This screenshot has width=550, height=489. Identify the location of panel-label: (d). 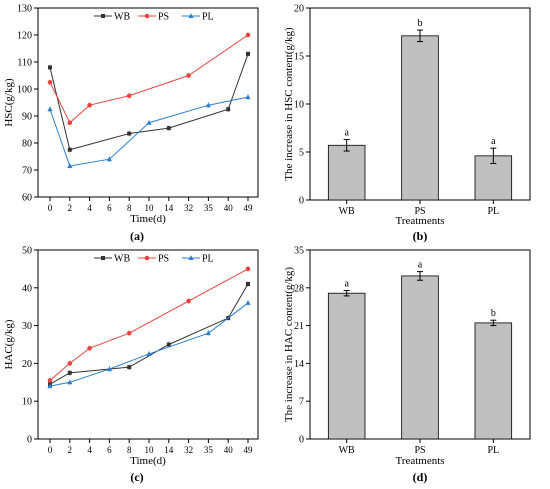
(420, 477).